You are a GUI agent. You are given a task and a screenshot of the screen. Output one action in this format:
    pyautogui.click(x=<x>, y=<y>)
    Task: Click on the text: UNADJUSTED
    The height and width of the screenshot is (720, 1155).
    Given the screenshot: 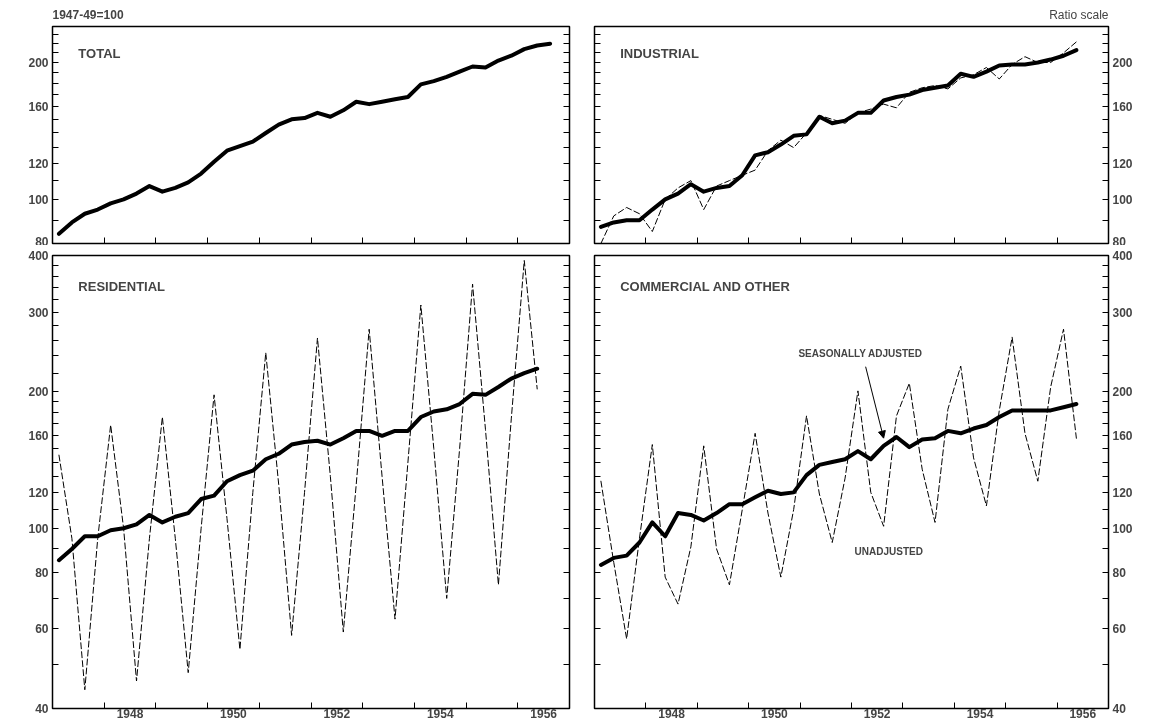 What is the action you would take?
    pyautogui.click(x=888, y=551)
    